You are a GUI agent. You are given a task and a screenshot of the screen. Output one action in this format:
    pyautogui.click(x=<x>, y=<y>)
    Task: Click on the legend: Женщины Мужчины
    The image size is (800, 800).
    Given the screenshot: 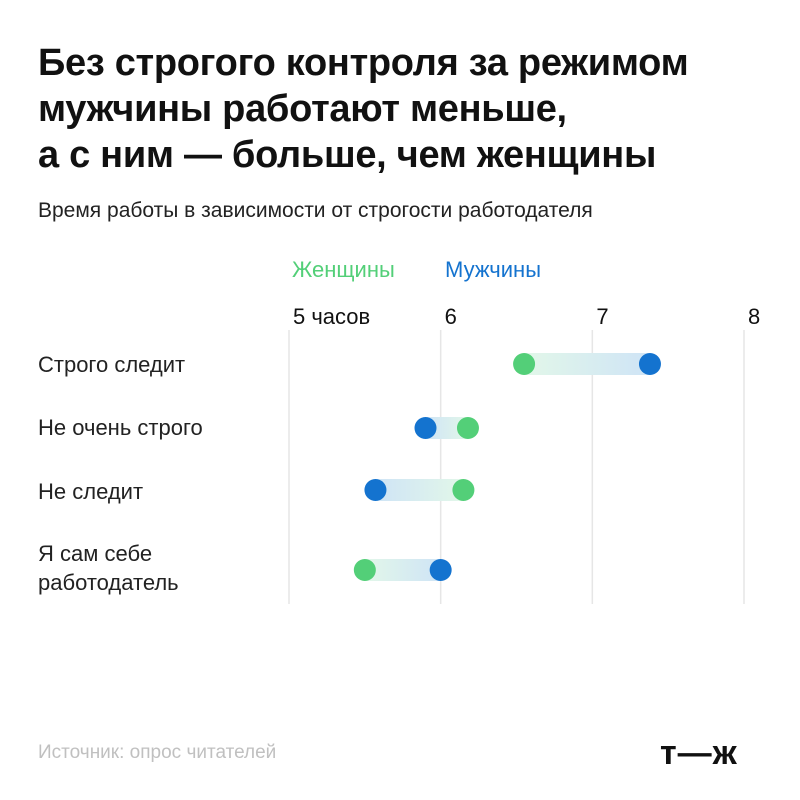 What is the action you would take?
    pyautogui.click(x=400, y=271)
    